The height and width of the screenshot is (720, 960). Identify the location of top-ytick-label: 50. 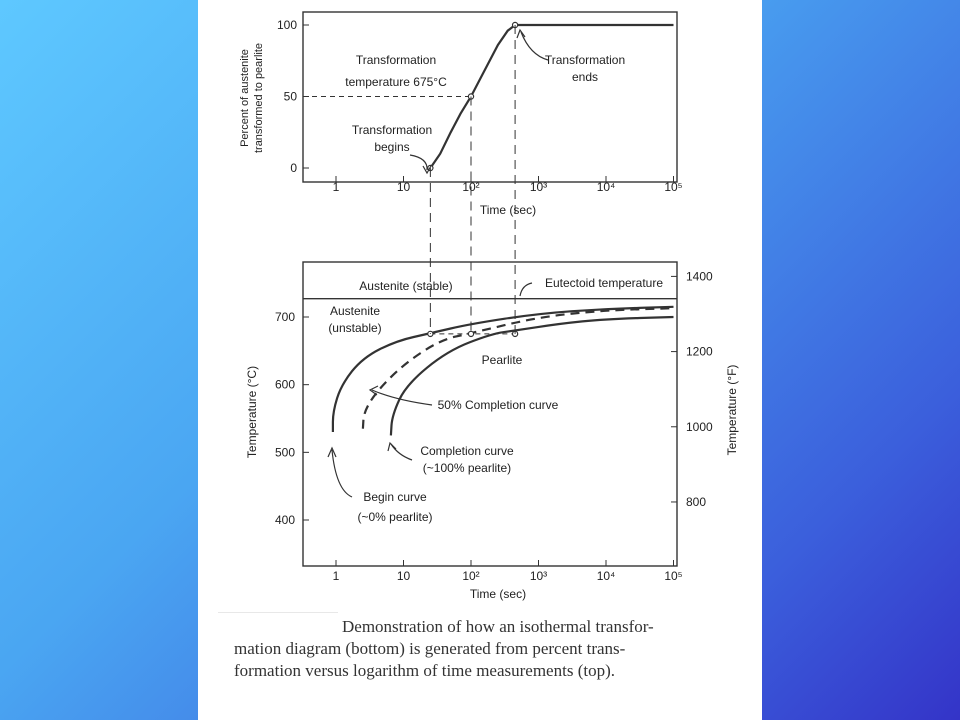
(291, 97).